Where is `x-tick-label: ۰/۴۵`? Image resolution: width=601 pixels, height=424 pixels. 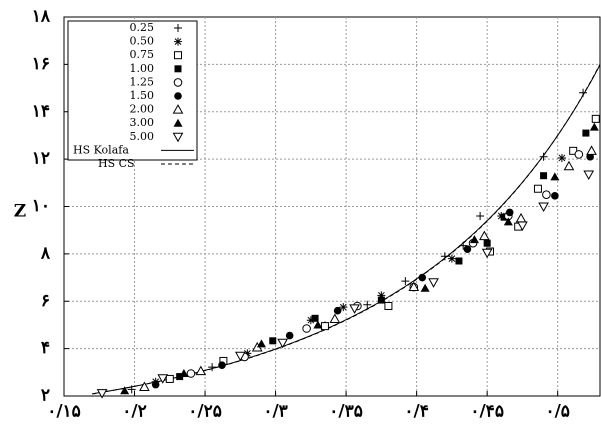 x-tick-label: ۰/۴۵ is located at coordinates (487, 412).